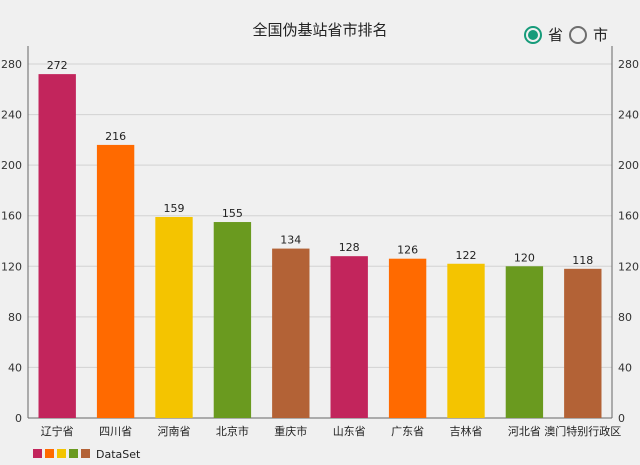 The image size is (640, 465). I want to click on x-tick-label: 河南省, so click(174, 431).